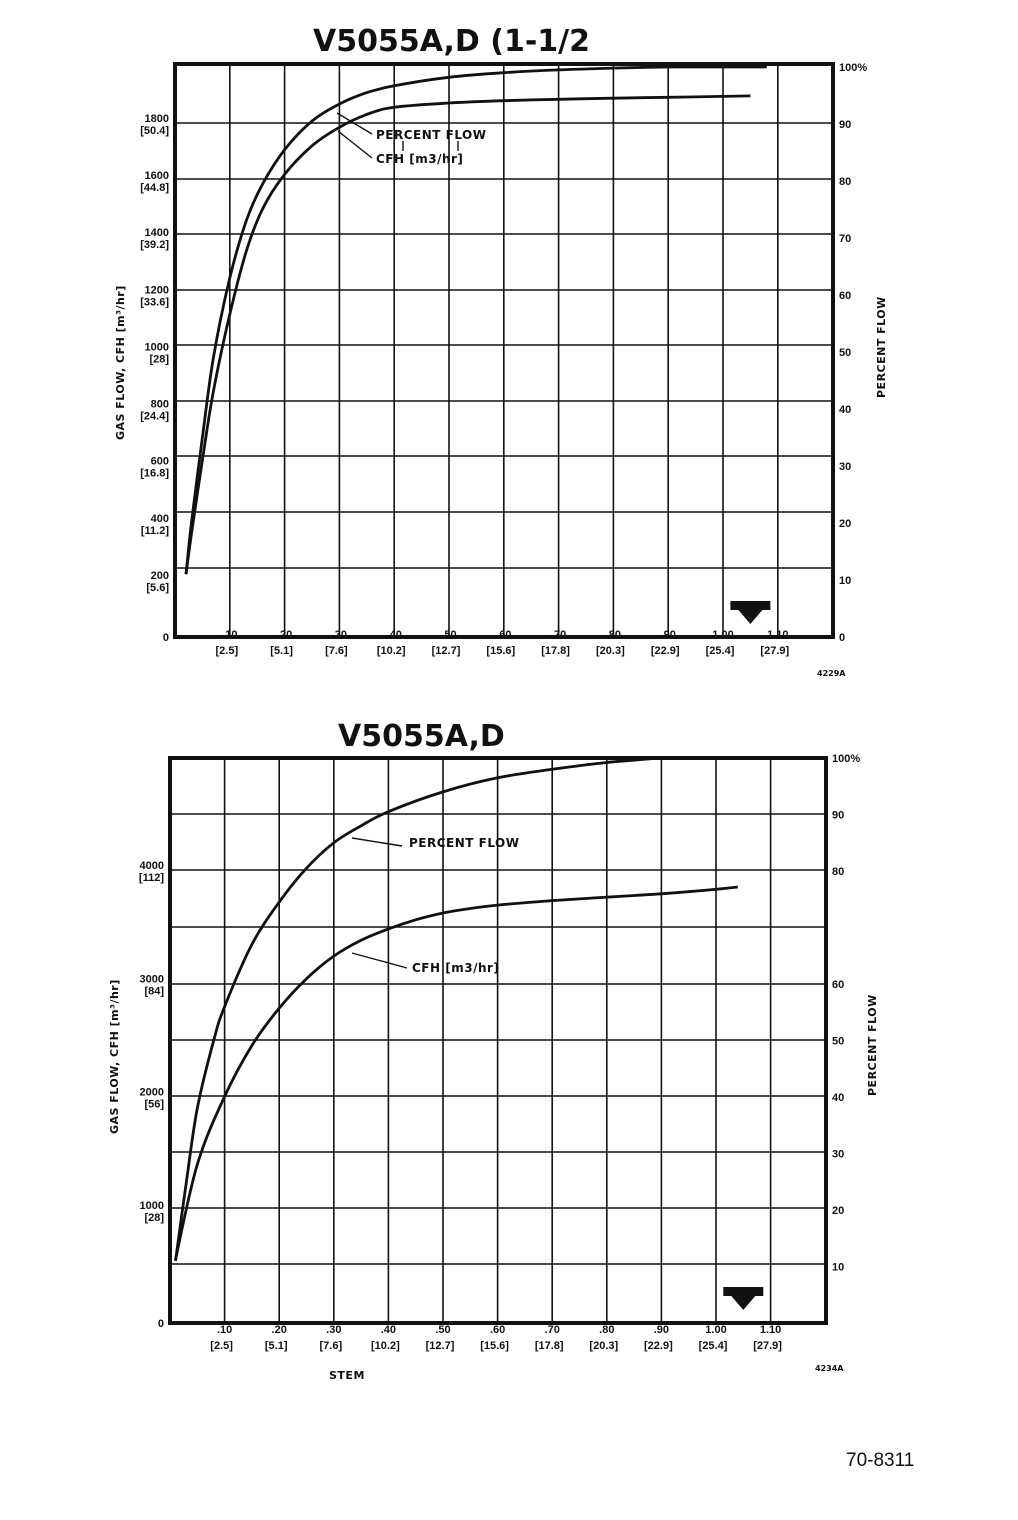 This screenshot has height=1520, width=1018. I want to click on chart1-cfh-leader, so click(355, 144).